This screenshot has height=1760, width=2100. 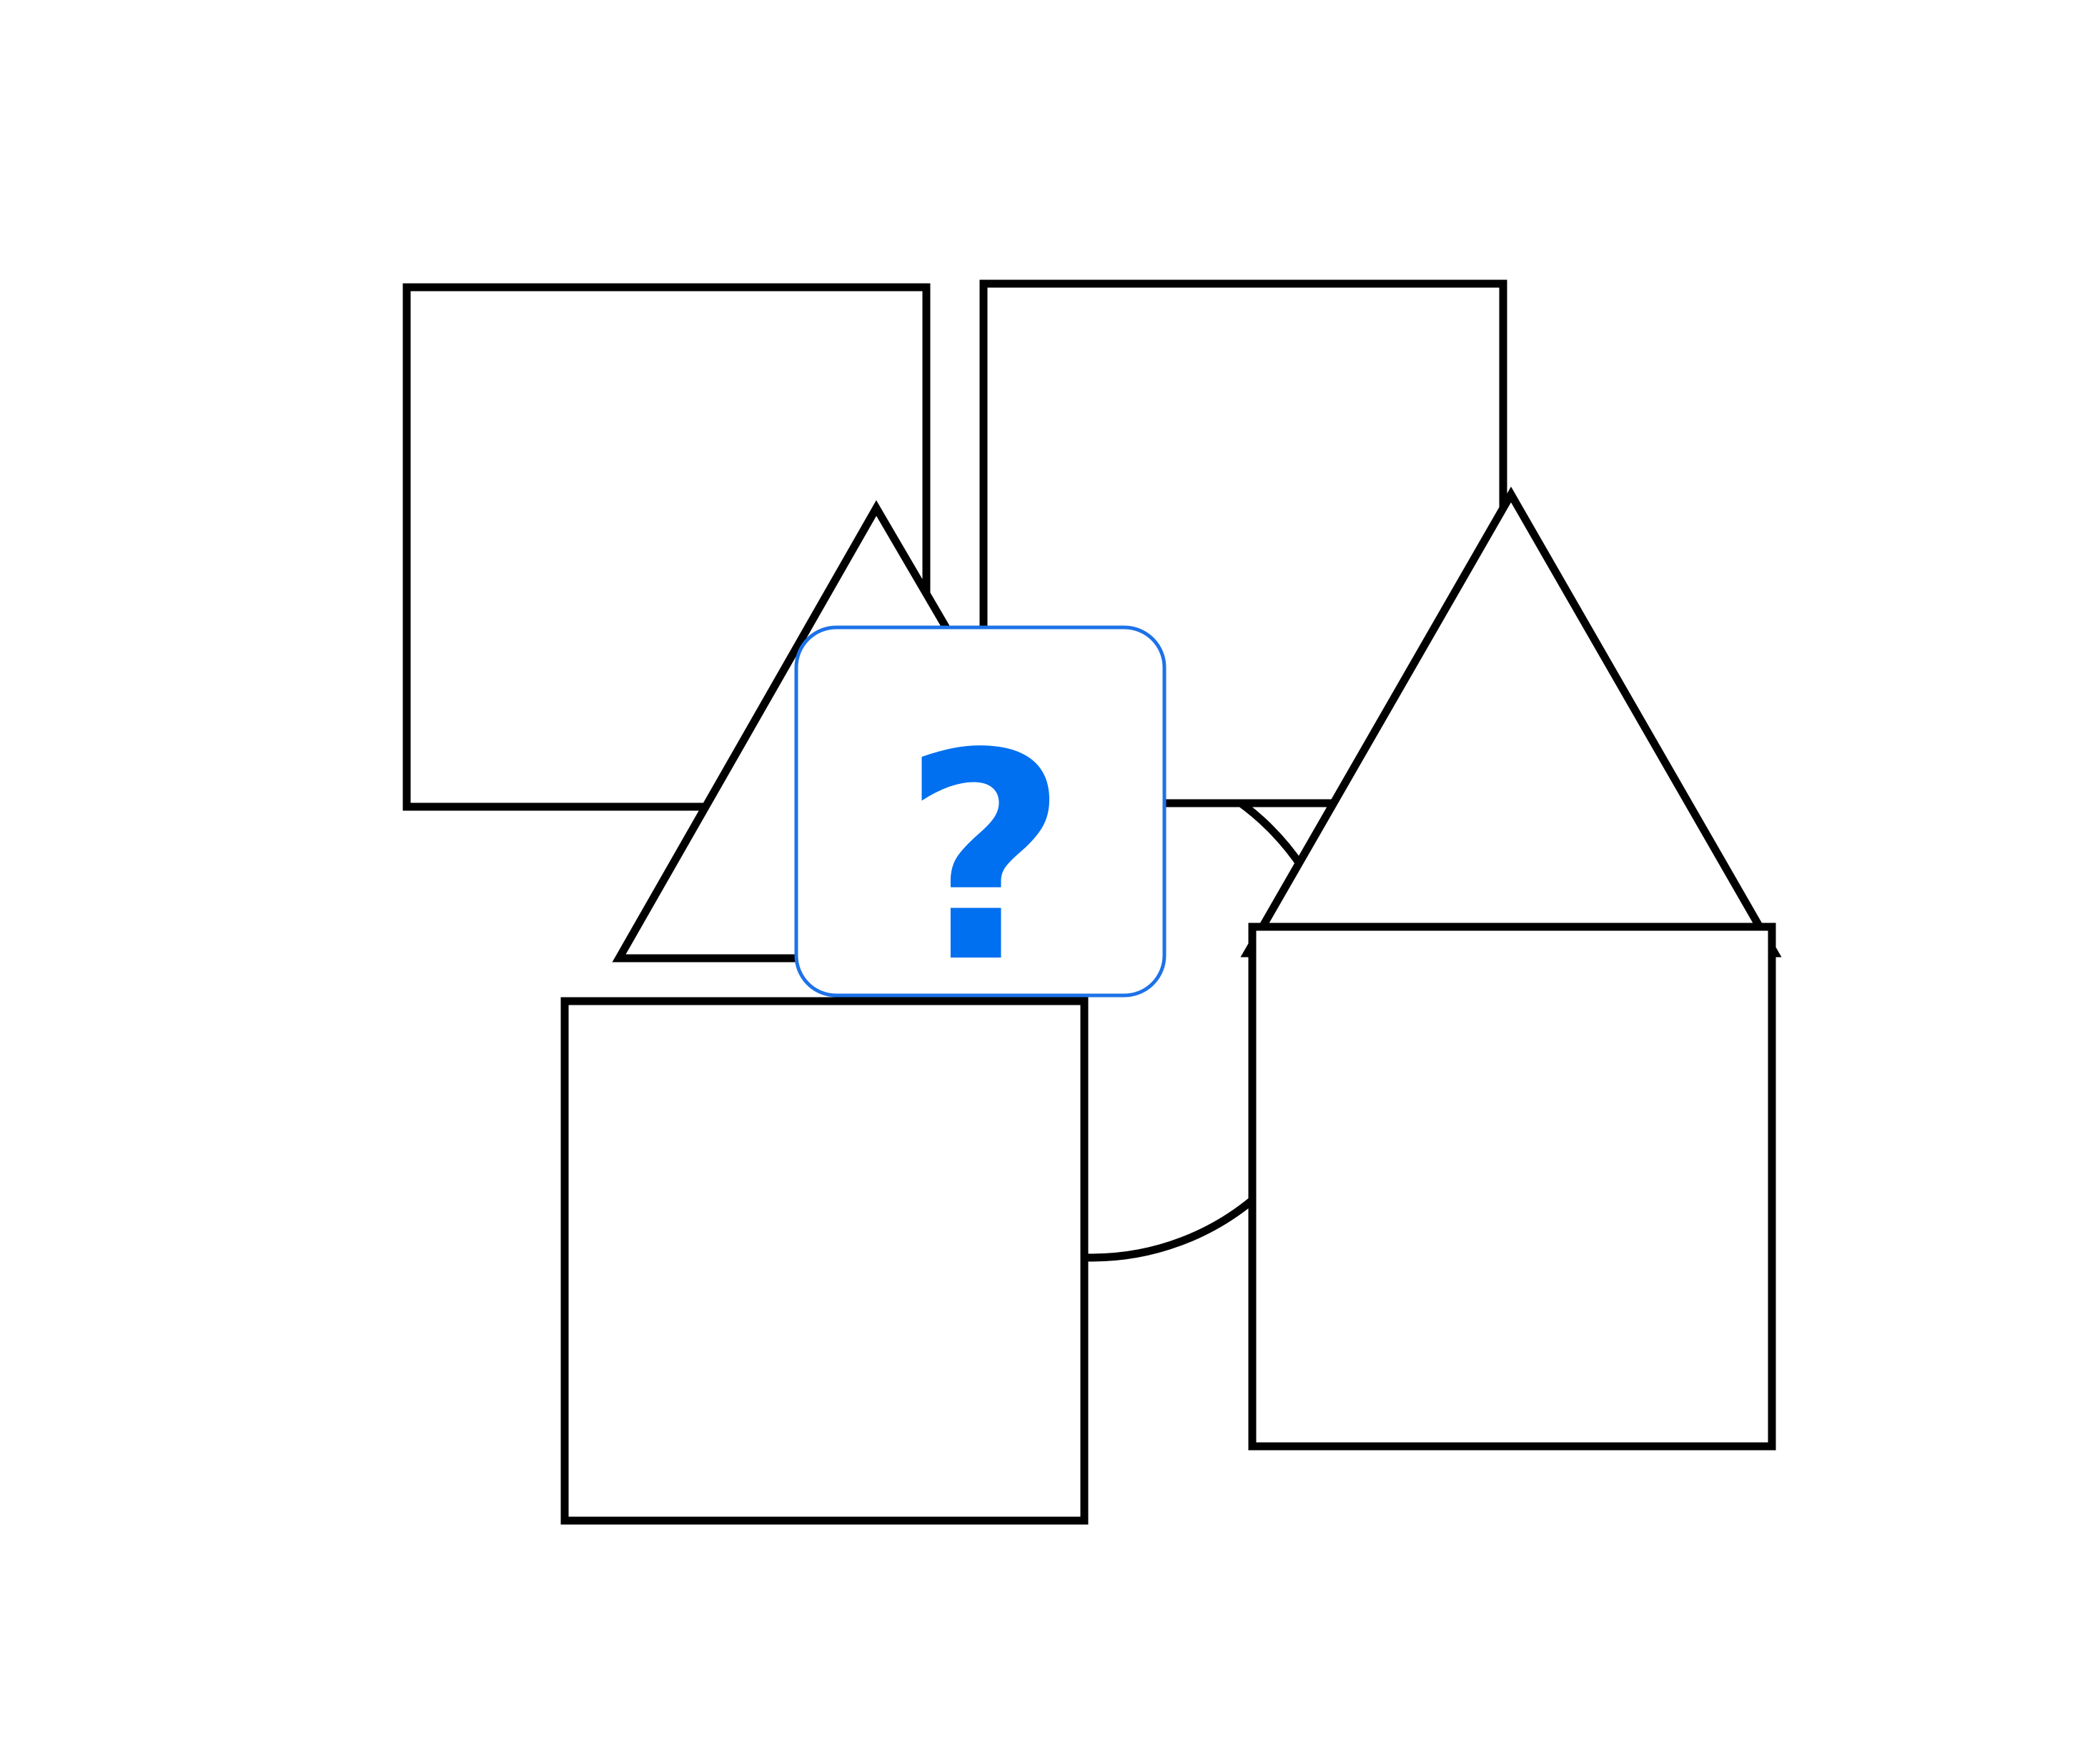 What do you see at coordinates (1512, 1187) in the screenshot?
I see `square-bottom-right` at bounding box center [1512, 1187].